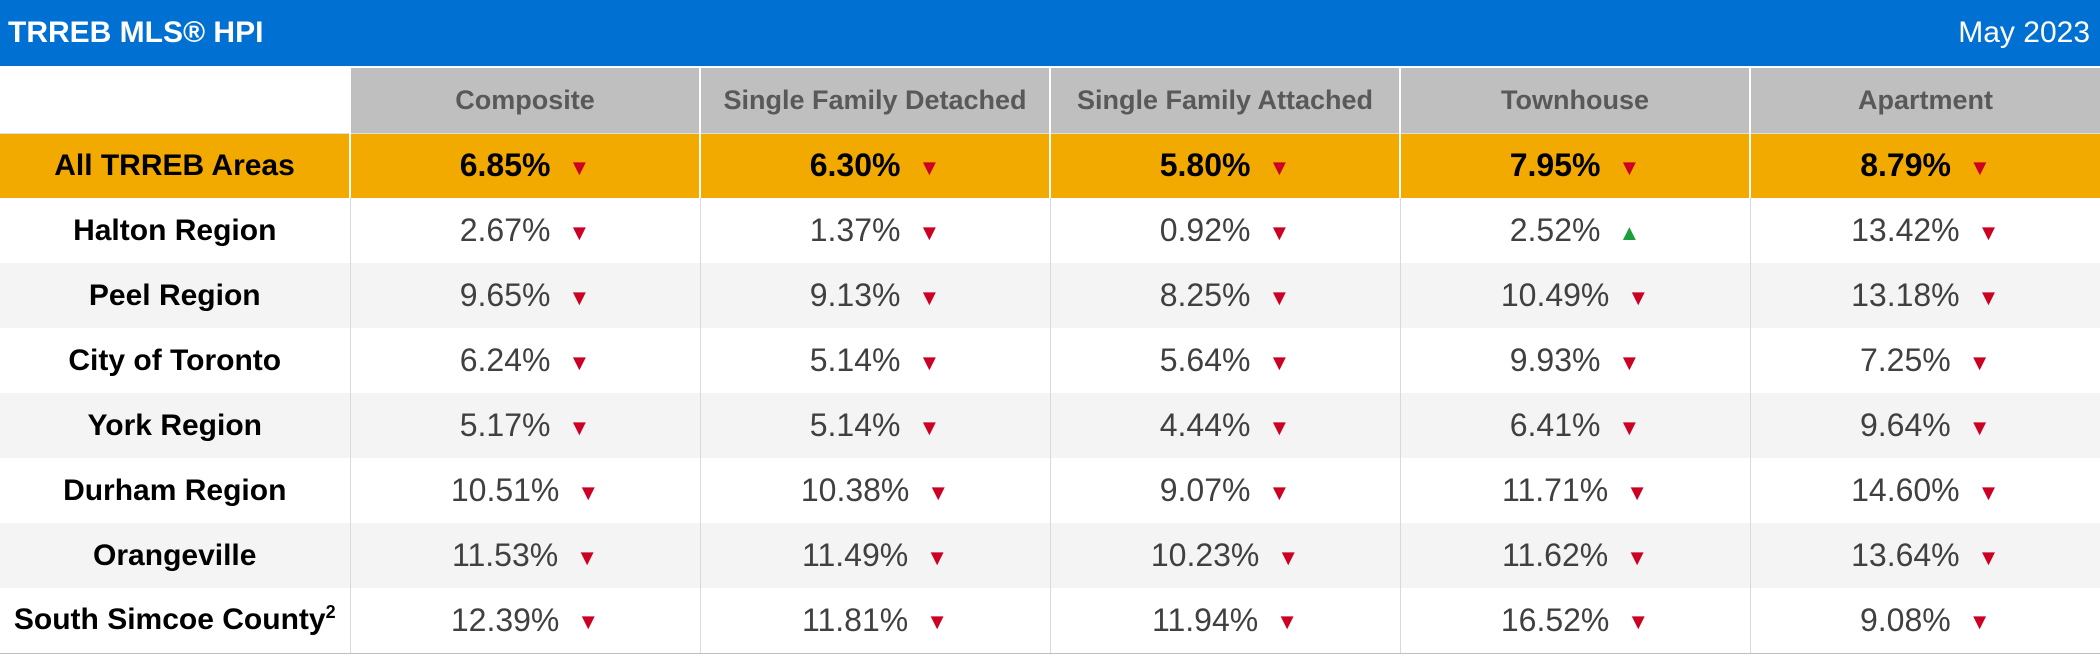 The image size is (2100, 664). I want to click on cell-value: 8.79%, so click(1905, 165).